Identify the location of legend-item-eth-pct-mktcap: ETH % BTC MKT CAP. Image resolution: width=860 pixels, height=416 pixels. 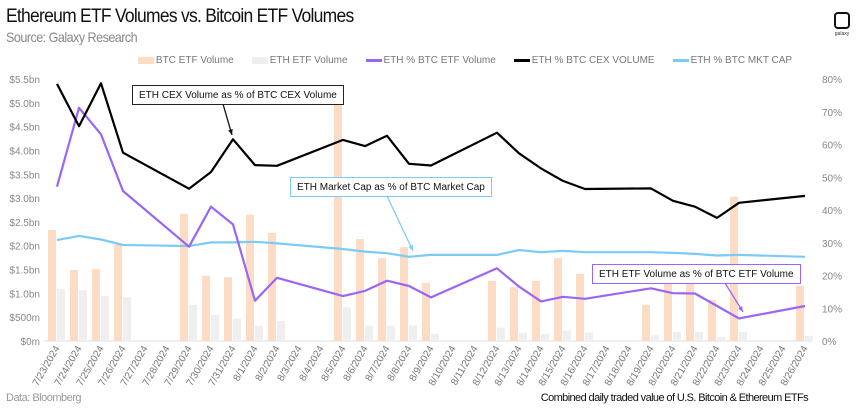
(732, 60).